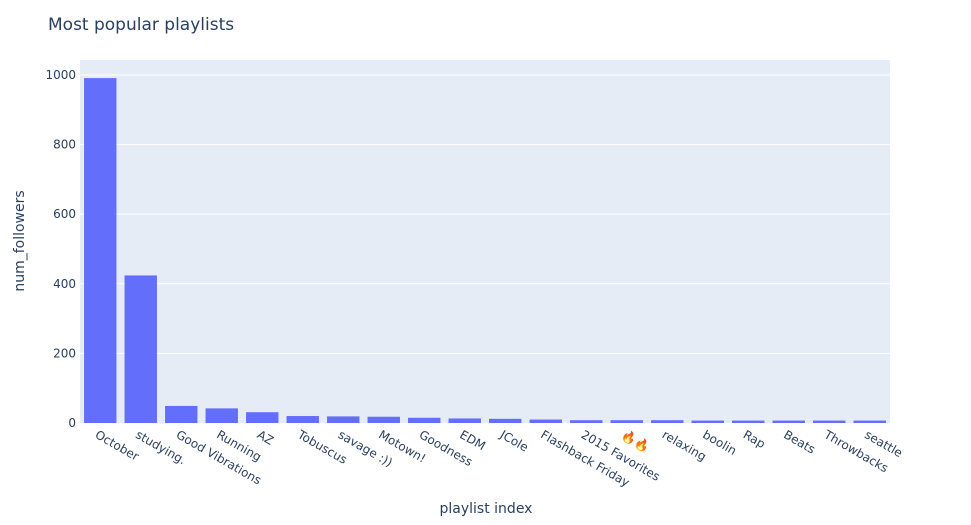 This screenshot has height=525, width=971. Describe the element at coordinates (60, 249) in the screenshot. I see `y-axis-ticks: 0 200 400 600 800 1000` at that location.